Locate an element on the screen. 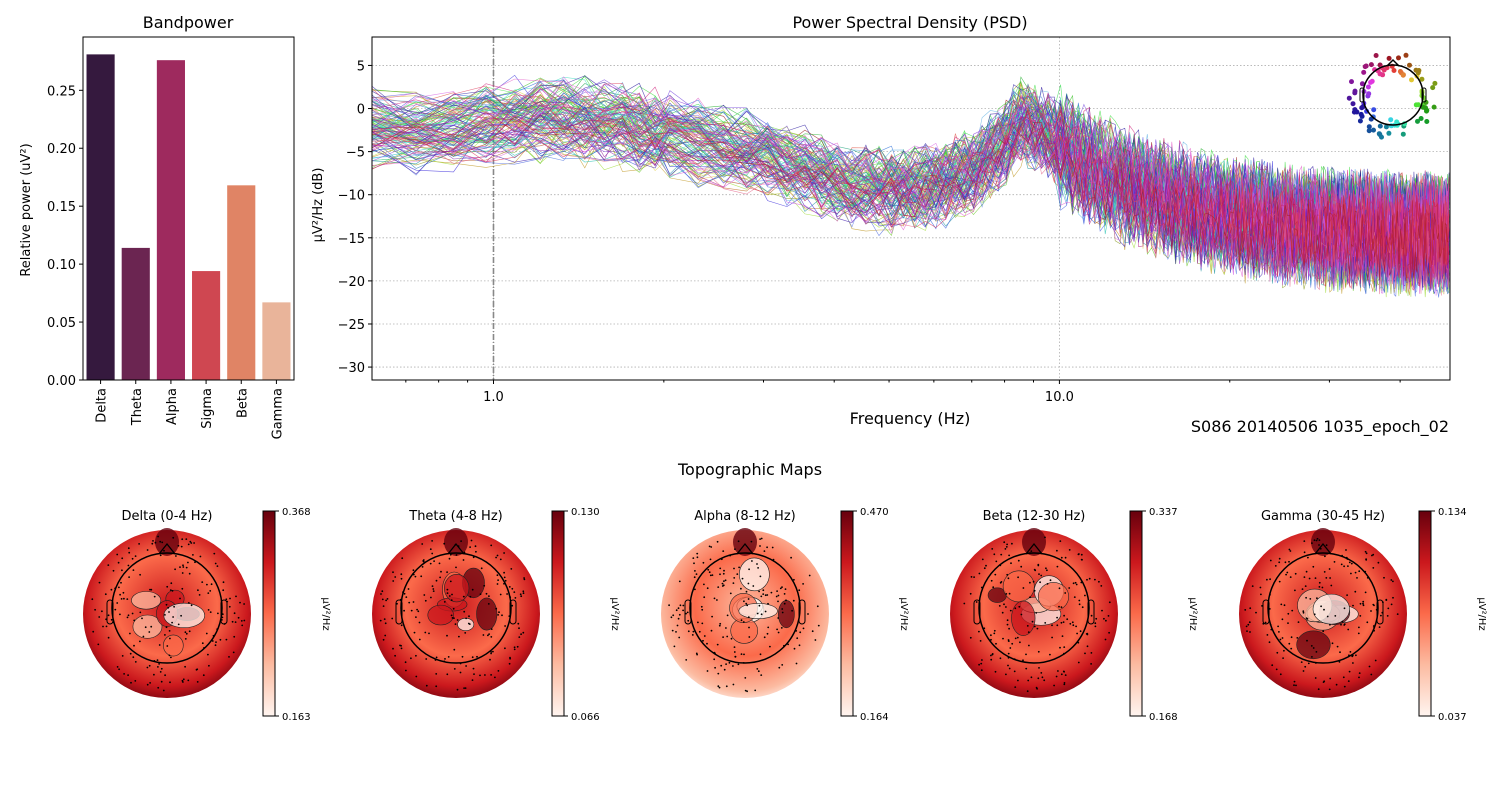 Image resolution: width=1500 pixels, height=800 pixels. left-ear is located at coordinates (1266, 612).